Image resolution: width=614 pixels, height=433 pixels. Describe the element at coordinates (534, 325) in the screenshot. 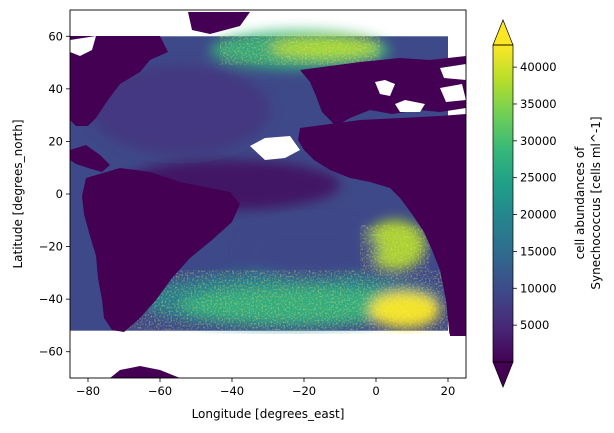

I see `colorbar-tick-label: 5000` at that location.